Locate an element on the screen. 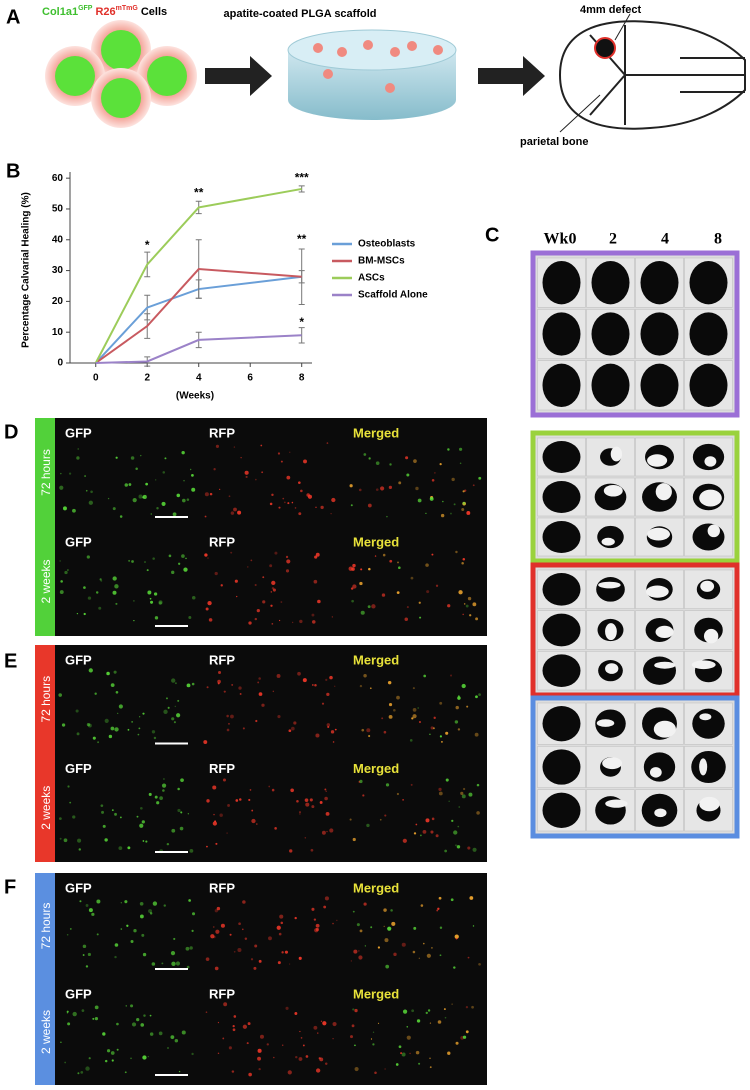 The width and height of the screenshot is (750, 1090). micrograph is located at coordinates (271, 753).